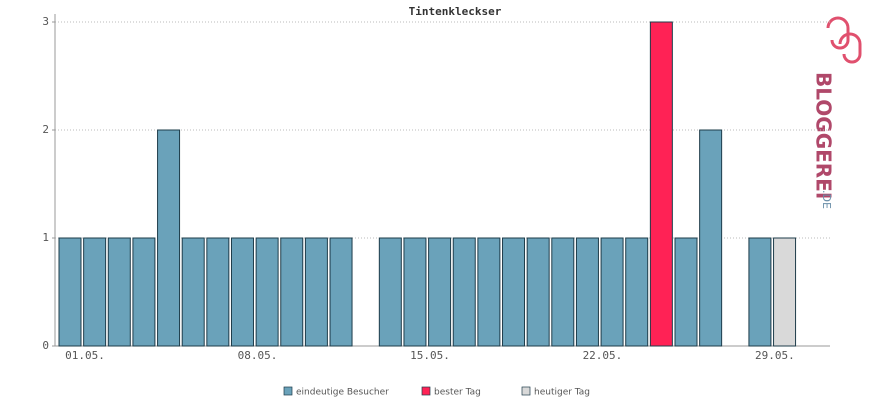  What do you see at coordinates (85, 355) in the screenshot?
I see `x-tick-label: 01.05.` at bounding box center [85, 355].